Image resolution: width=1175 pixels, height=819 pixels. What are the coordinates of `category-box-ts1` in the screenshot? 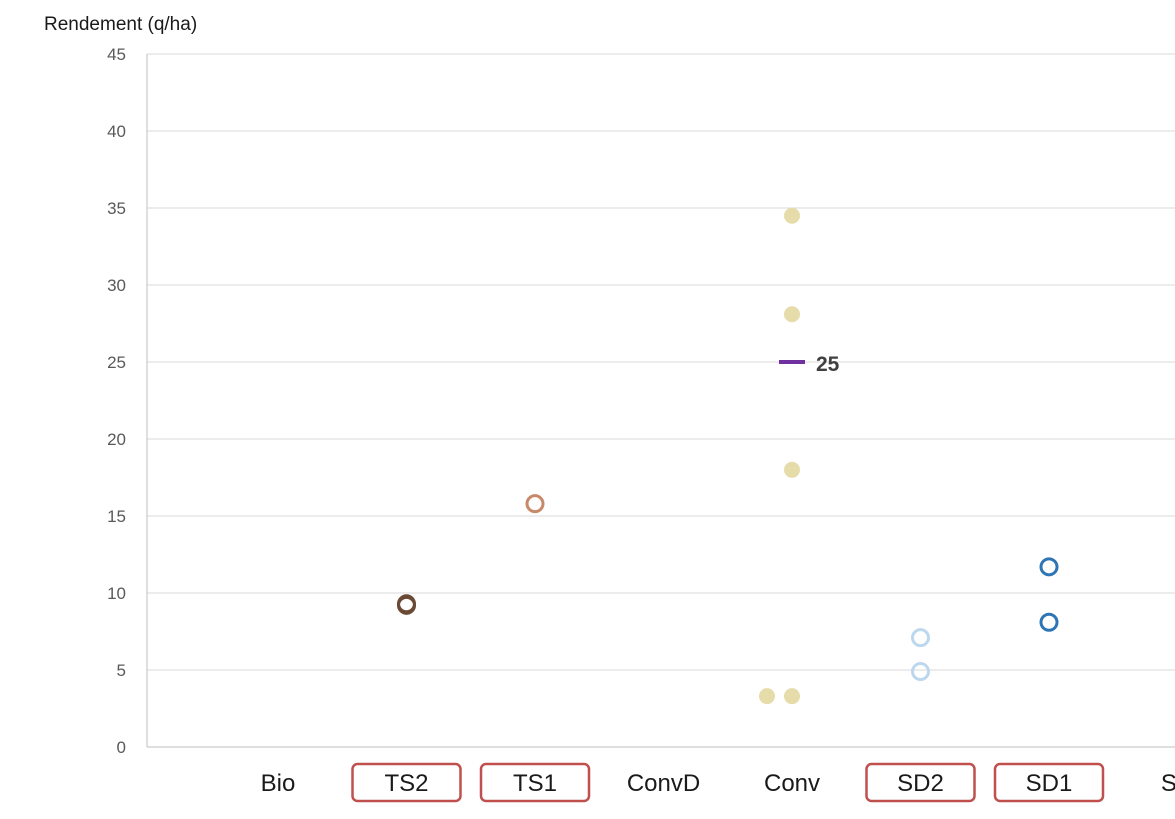 It's located at (535, 782).